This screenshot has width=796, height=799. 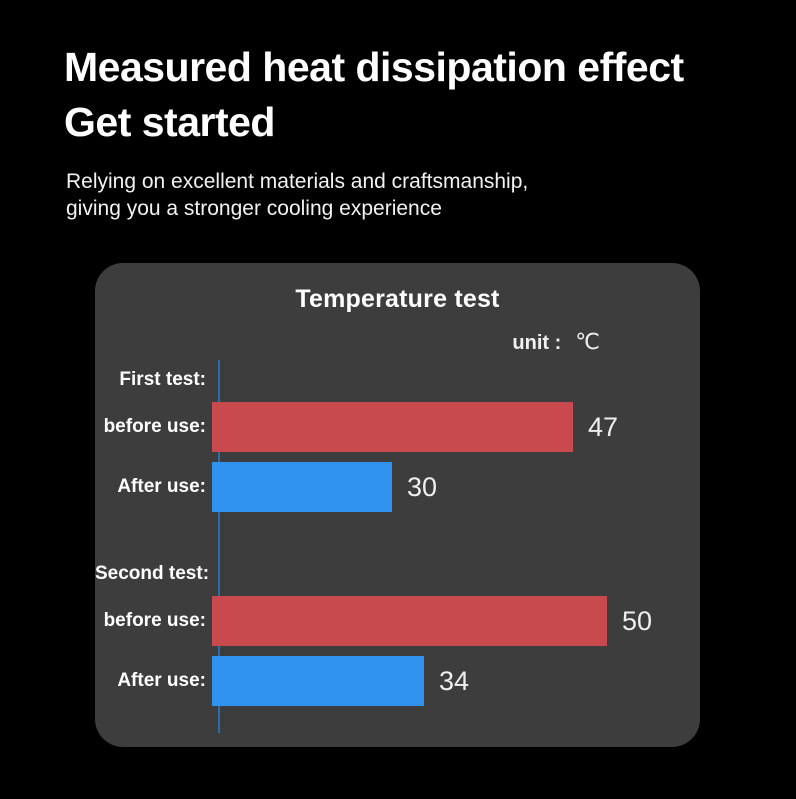 What do you see at coordinates (422, 486) in the screenshot?
I see `bar-value: 30` at bounding box center [422, 486].